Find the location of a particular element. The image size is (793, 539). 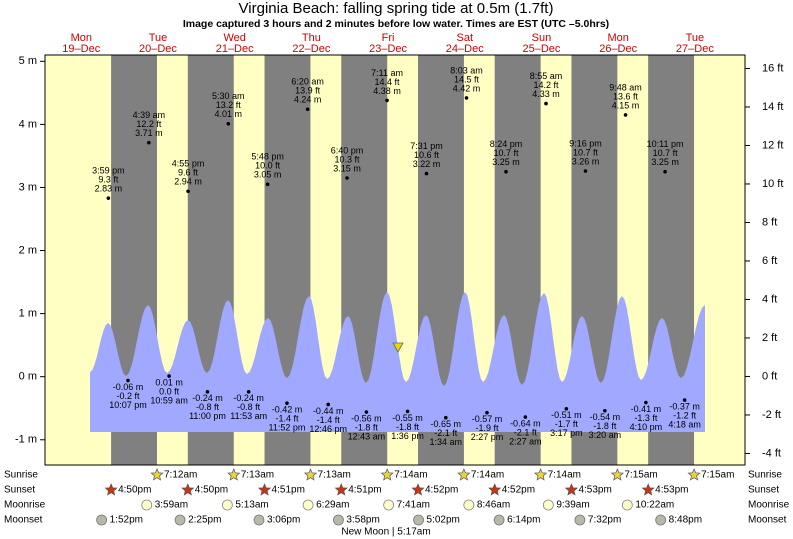

tide-label: 12:46 pm is located at coordinates (328, 429).